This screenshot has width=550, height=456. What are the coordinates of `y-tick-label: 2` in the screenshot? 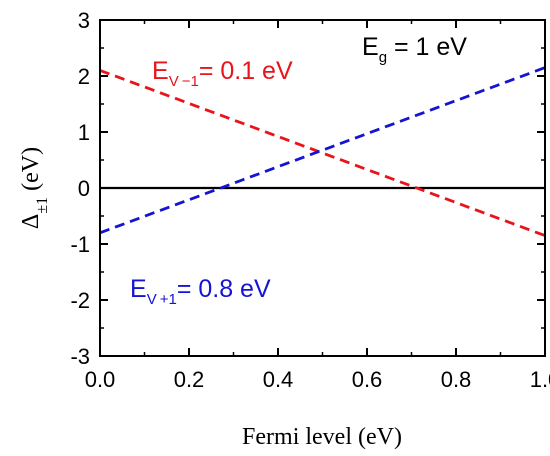 It's located at (84, 76).